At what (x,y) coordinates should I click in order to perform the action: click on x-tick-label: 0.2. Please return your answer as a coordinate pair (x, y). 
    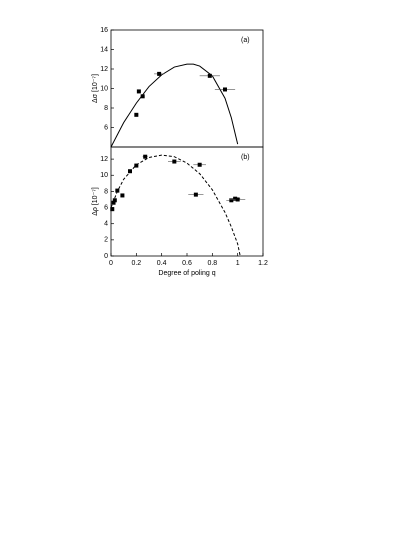
    Looking at the image, I should click on (136, 263).